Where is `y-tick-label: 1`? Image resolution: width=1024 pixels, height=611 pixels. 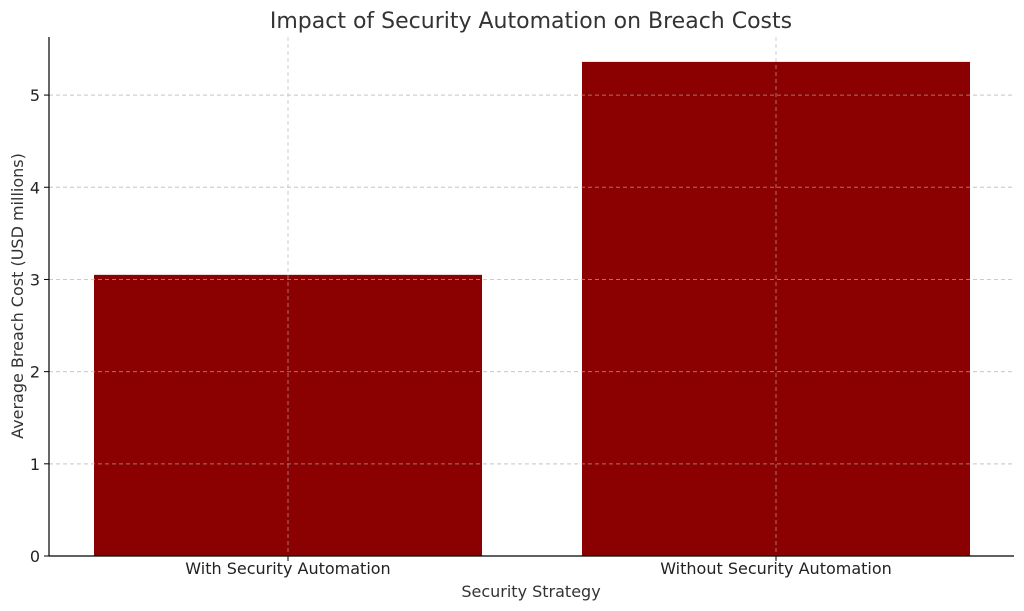 y-tick-label: 1 is located at coordinates (35, 464).